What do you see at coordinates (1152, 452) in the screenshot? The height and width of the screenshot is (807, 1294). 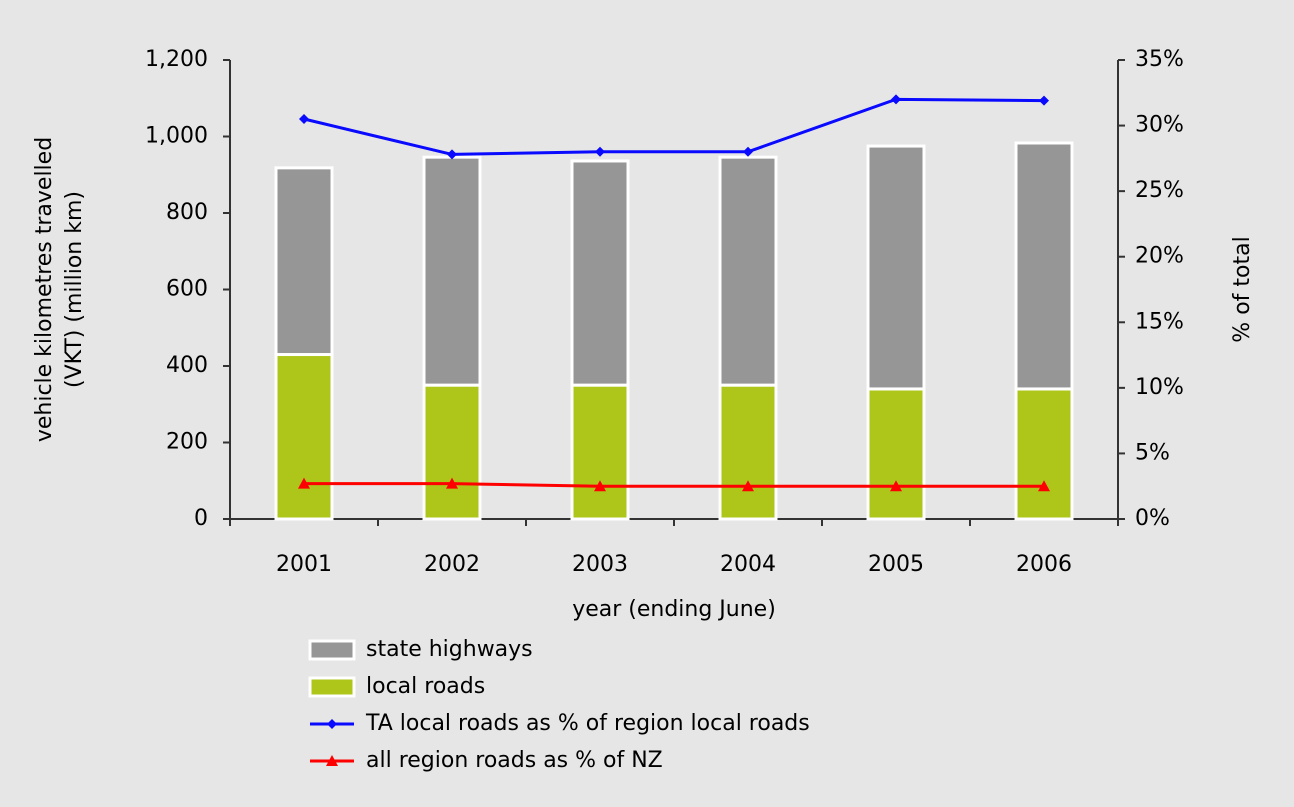 I see `y2-tick-label: 5%` at bounding box center [1152, 452].